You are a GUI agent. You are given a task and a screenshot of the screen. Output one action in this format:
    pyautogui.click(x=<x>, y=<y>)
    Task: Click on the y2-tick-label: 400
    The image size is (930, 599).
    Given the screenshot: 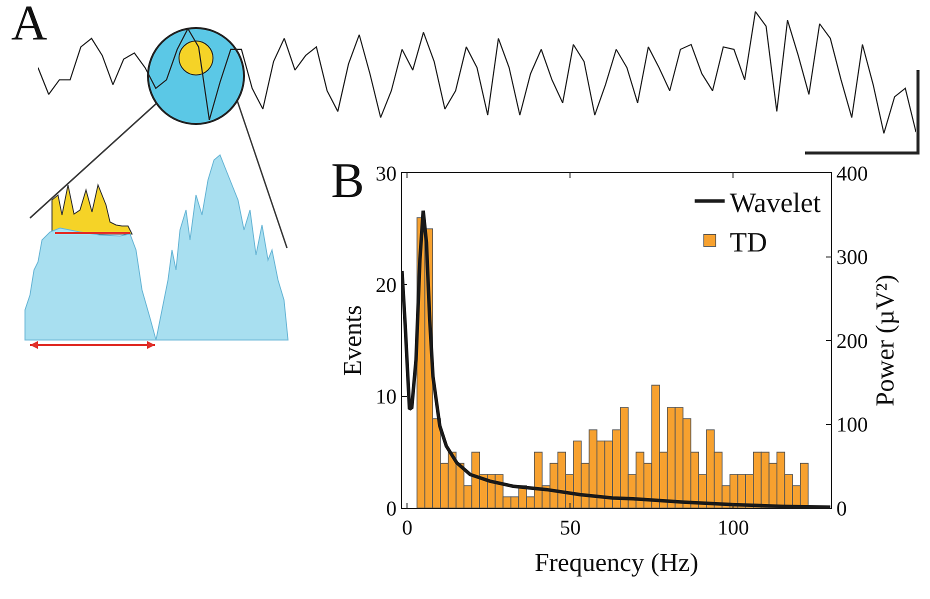 What is the action you would take?
    pyautogui.click(x=852, y=173)
    